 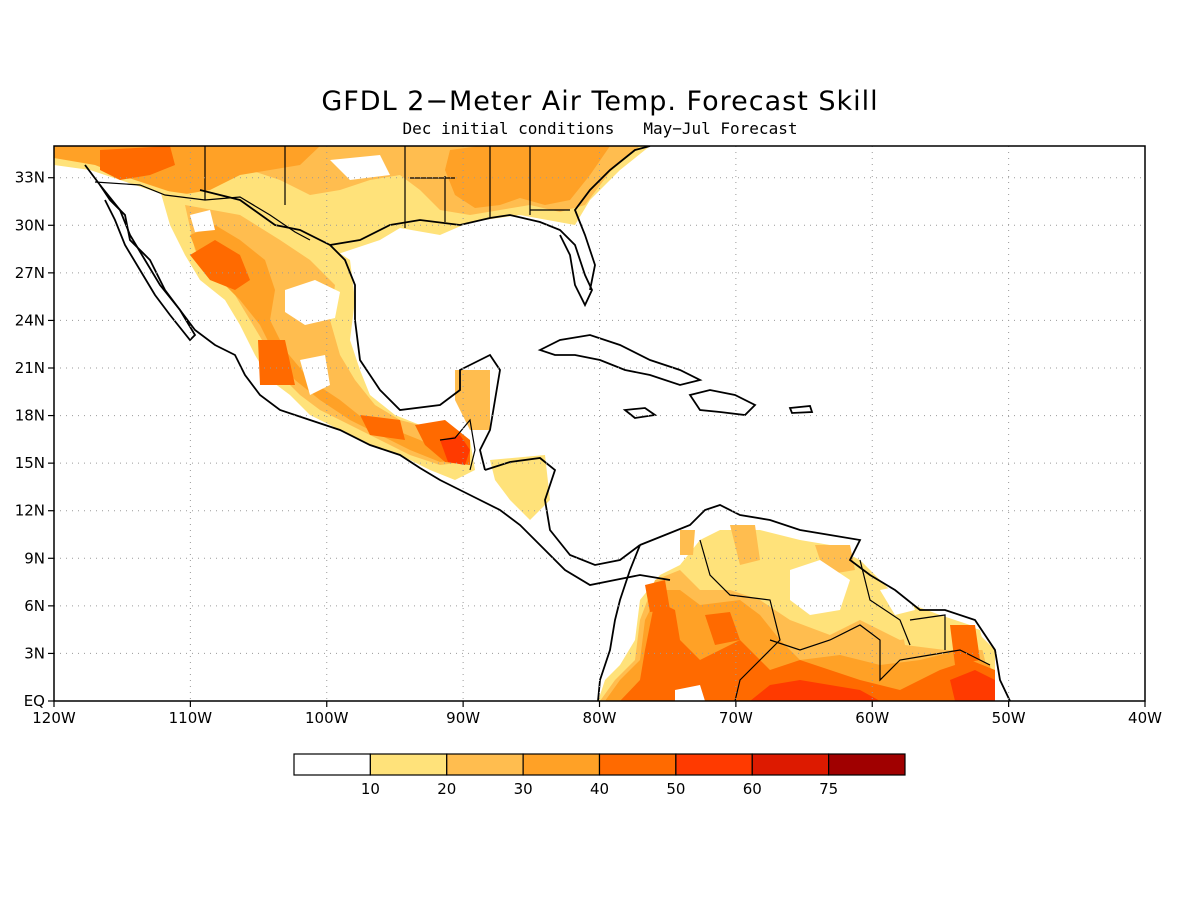 I want to click on lon-tick-label: 50W, so click(x=1009, y=718).